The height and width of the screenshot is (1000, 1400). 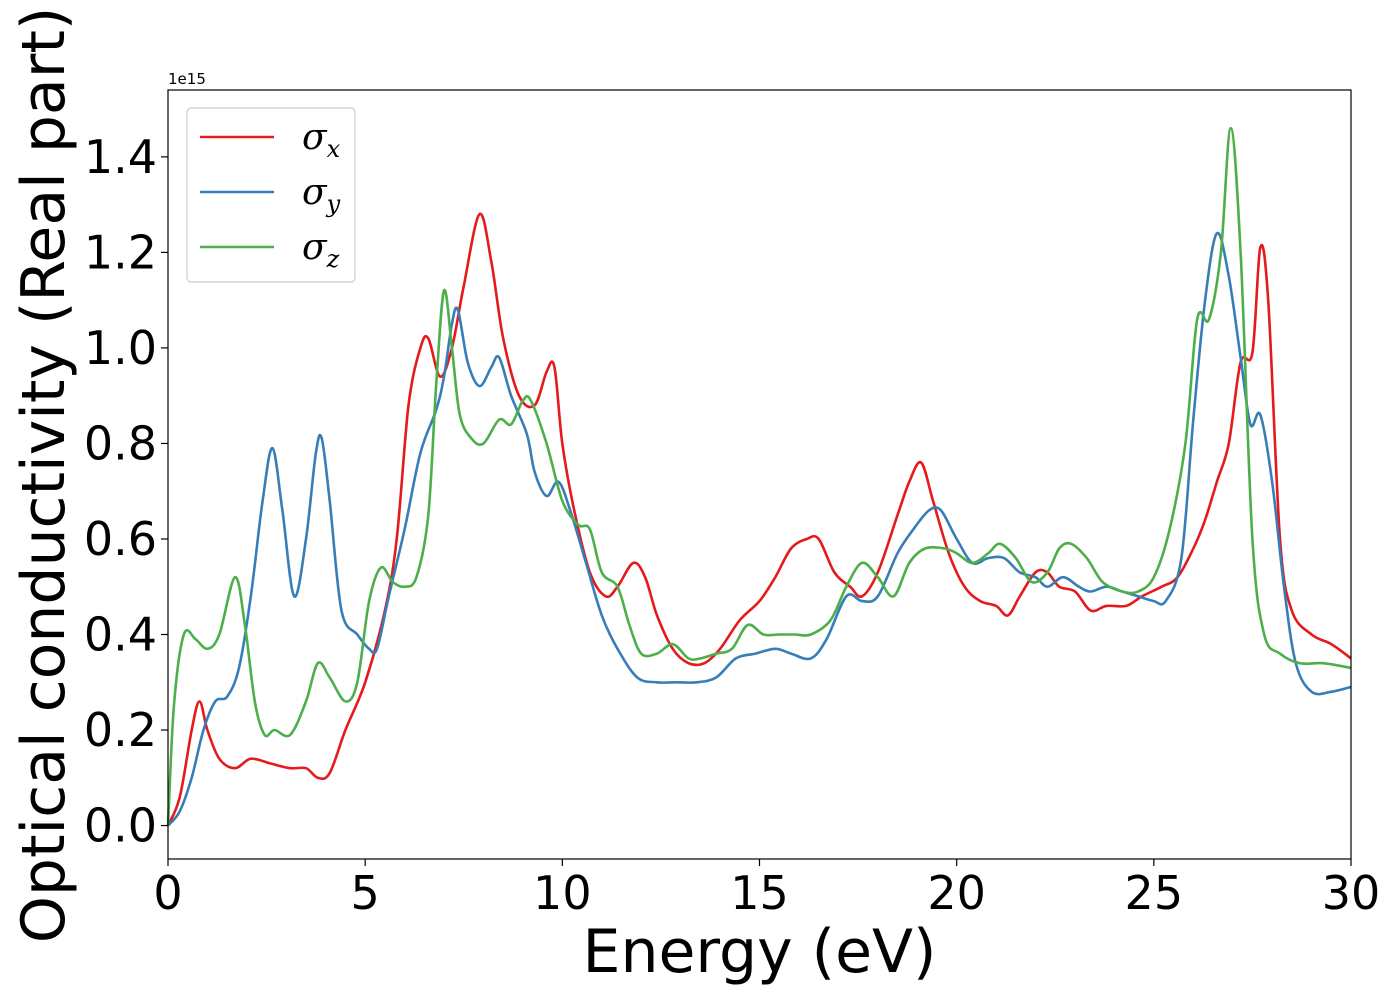 What do you see at coordinates (44, 475) in the screenshot?
I see `y-axis-title: Optical conductivity (Real part)` at bounding box center [44, 475].